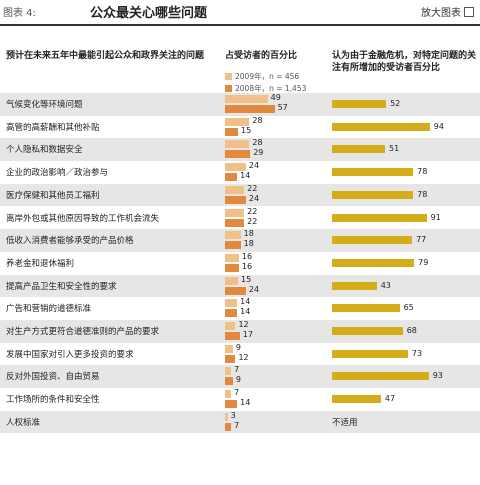 This screenshot has width=480, height=485. Describe the element at coordinates (228, 76) in the screenshot. I see `legend-swatch-2009` at that location.